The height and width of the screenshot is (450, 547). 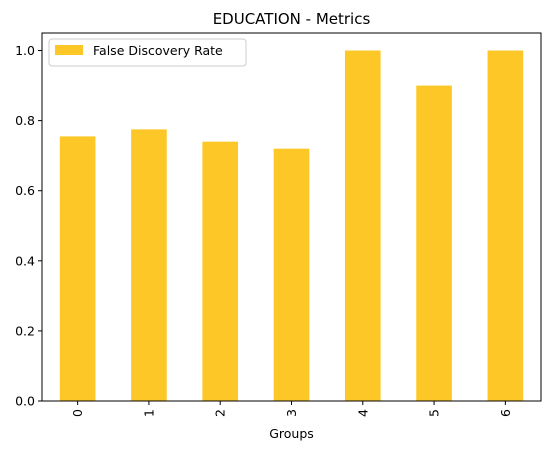 What do you see at coordinates (25, 260) in the screenshot?
I see `y-tick-label-0.4: 0.4` at bounding box center [25, 260].